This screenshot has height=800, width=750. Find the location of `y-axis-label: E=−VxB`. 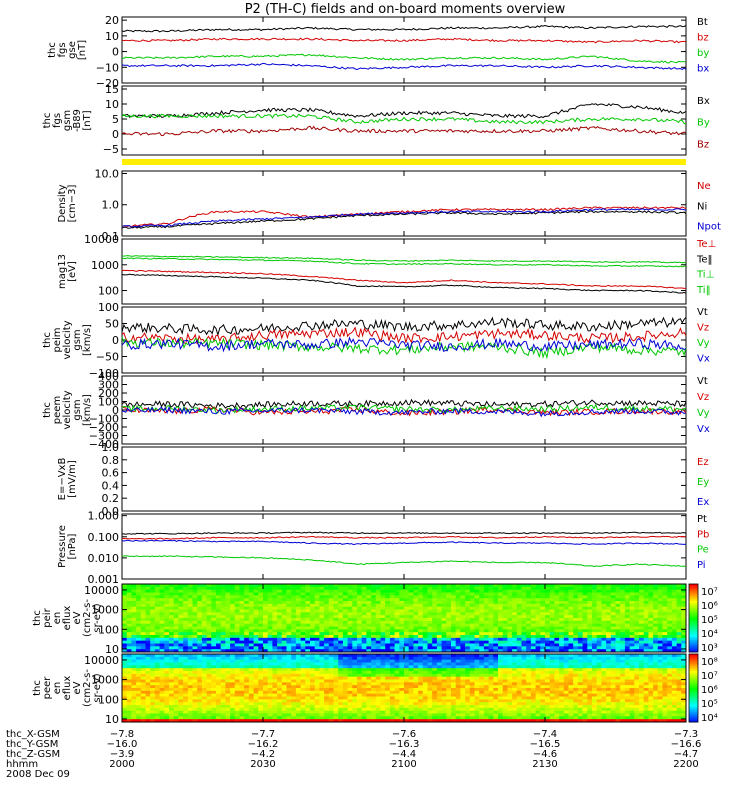

y-axis-label: E=−VxB is located at coordinates (62, 479).